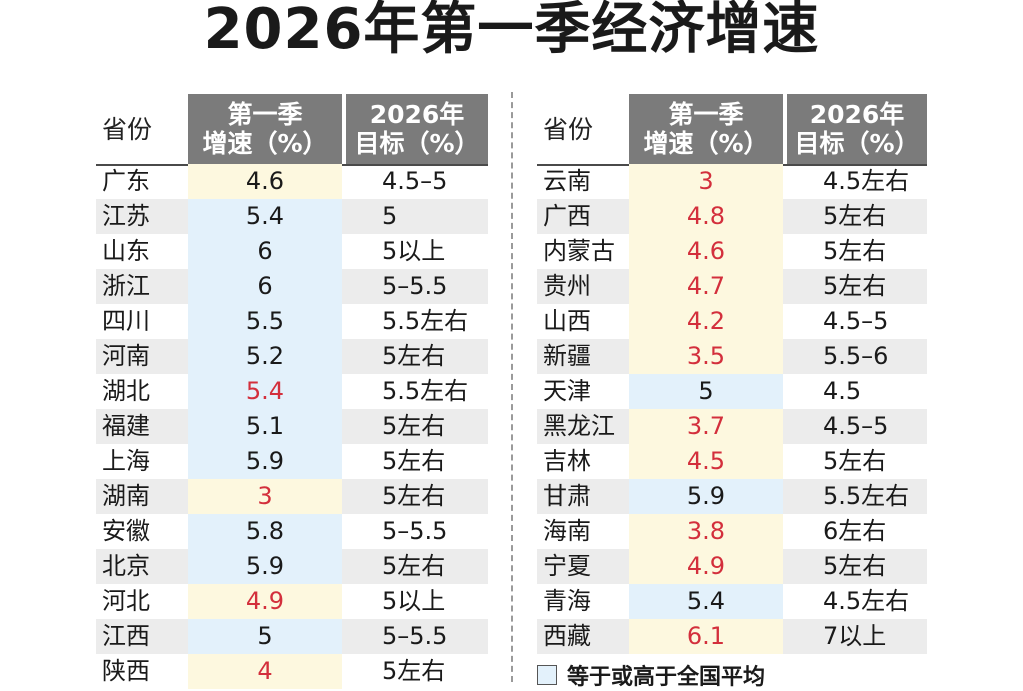 The image size is (1023, 691). Describe the element at coordinates (265, 531) in the screenshot. I see `growth-cell: 5.8` at that location.